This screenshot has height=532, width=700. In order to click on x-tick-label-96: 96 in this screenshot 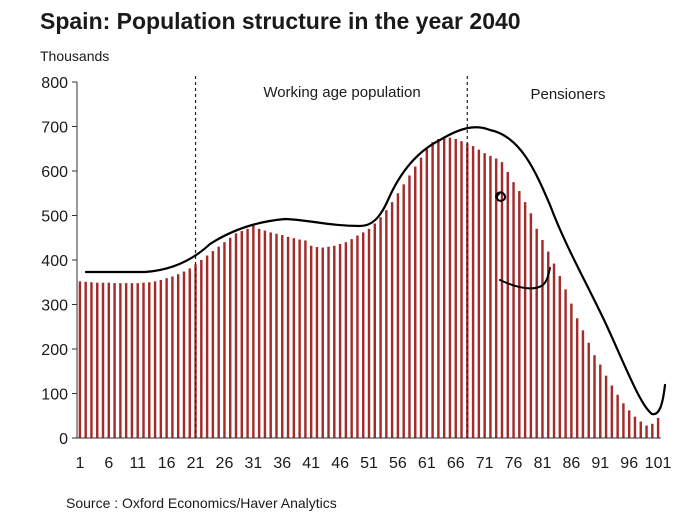, I will do `click(629, 463)`.